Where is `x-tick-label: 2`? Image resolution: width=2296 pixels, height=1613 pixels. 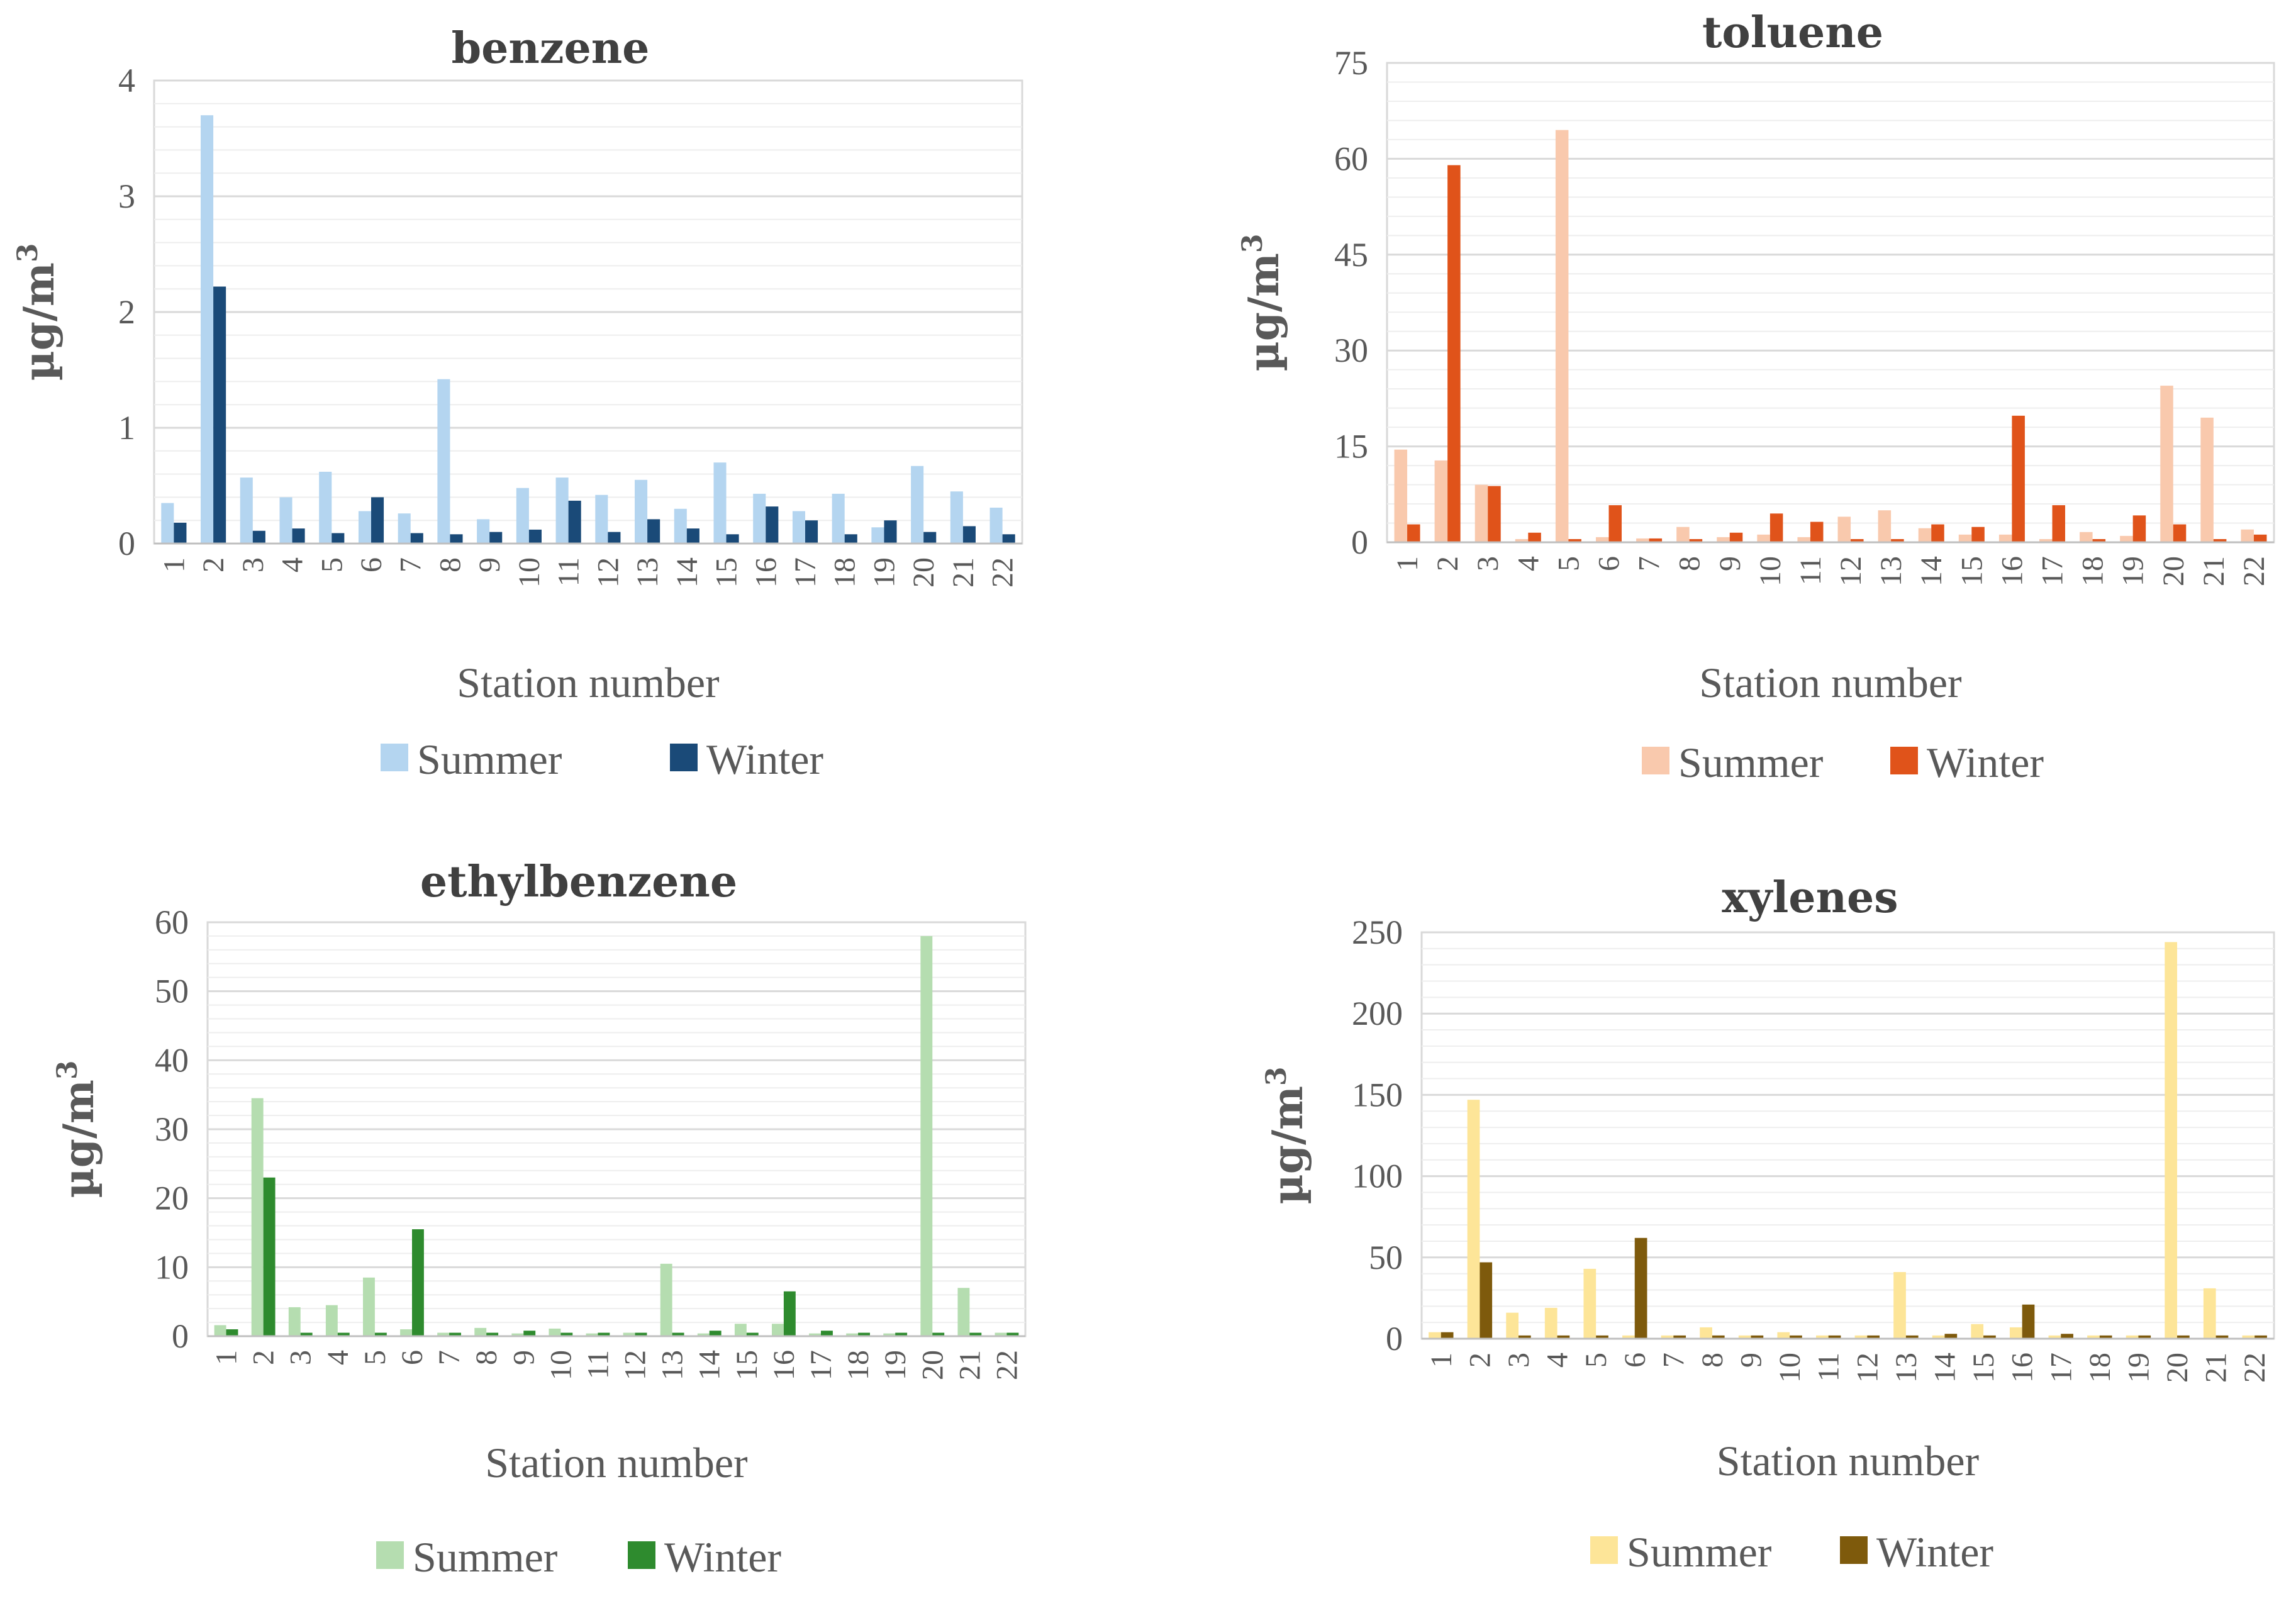 x-tick-label: 2 is located at coordinates (1479, 1360).